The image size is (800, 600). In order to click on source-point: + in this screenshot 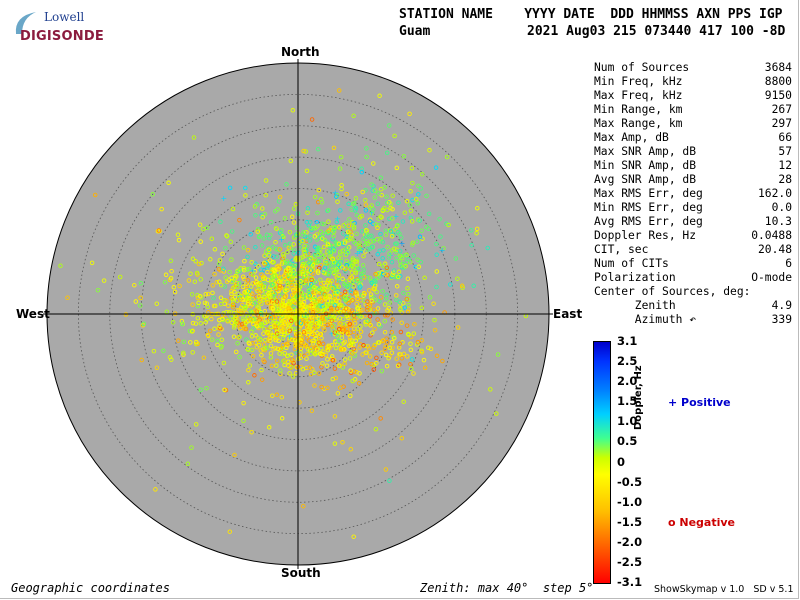, I will do `click(253, 271)`.